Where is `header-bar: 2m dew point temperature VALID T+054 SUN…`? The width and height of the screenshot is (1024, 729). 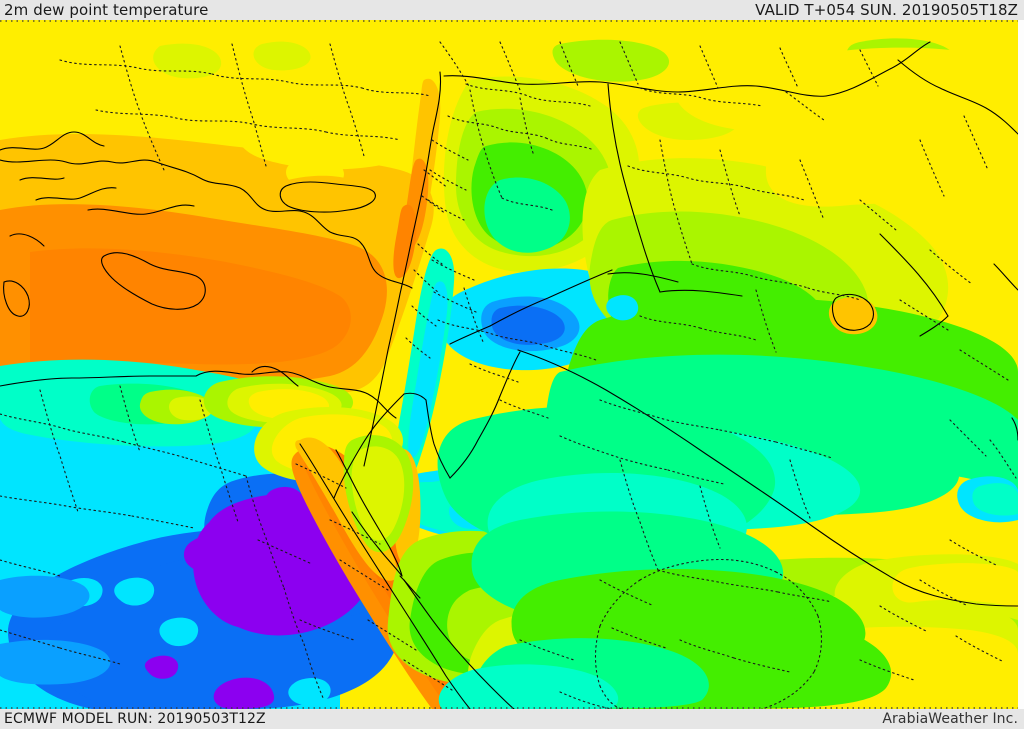 header-bar: 2m dew point temperature VALID T+054 SUN… is located at coordinates (512, 10).